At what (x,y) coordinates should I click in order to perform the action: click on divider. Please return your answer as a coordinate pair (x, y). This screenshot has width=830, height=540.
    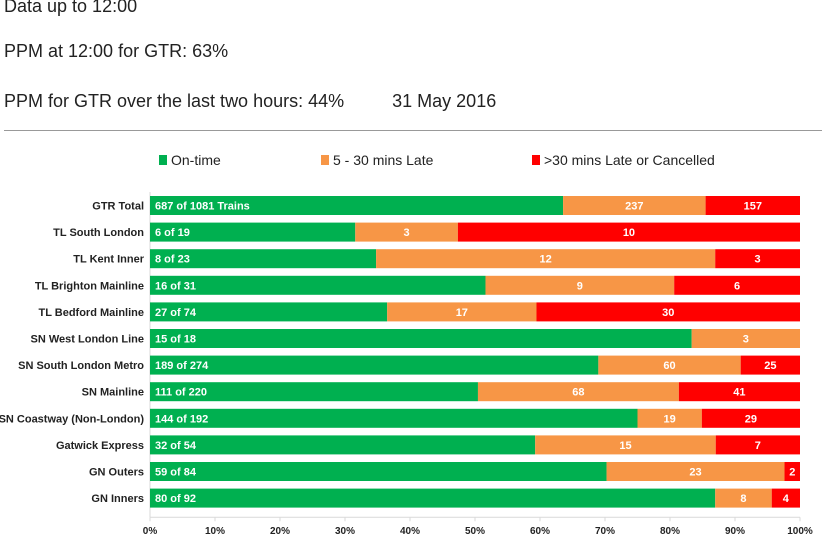
    Looking at the image, I should click on (413, 130).